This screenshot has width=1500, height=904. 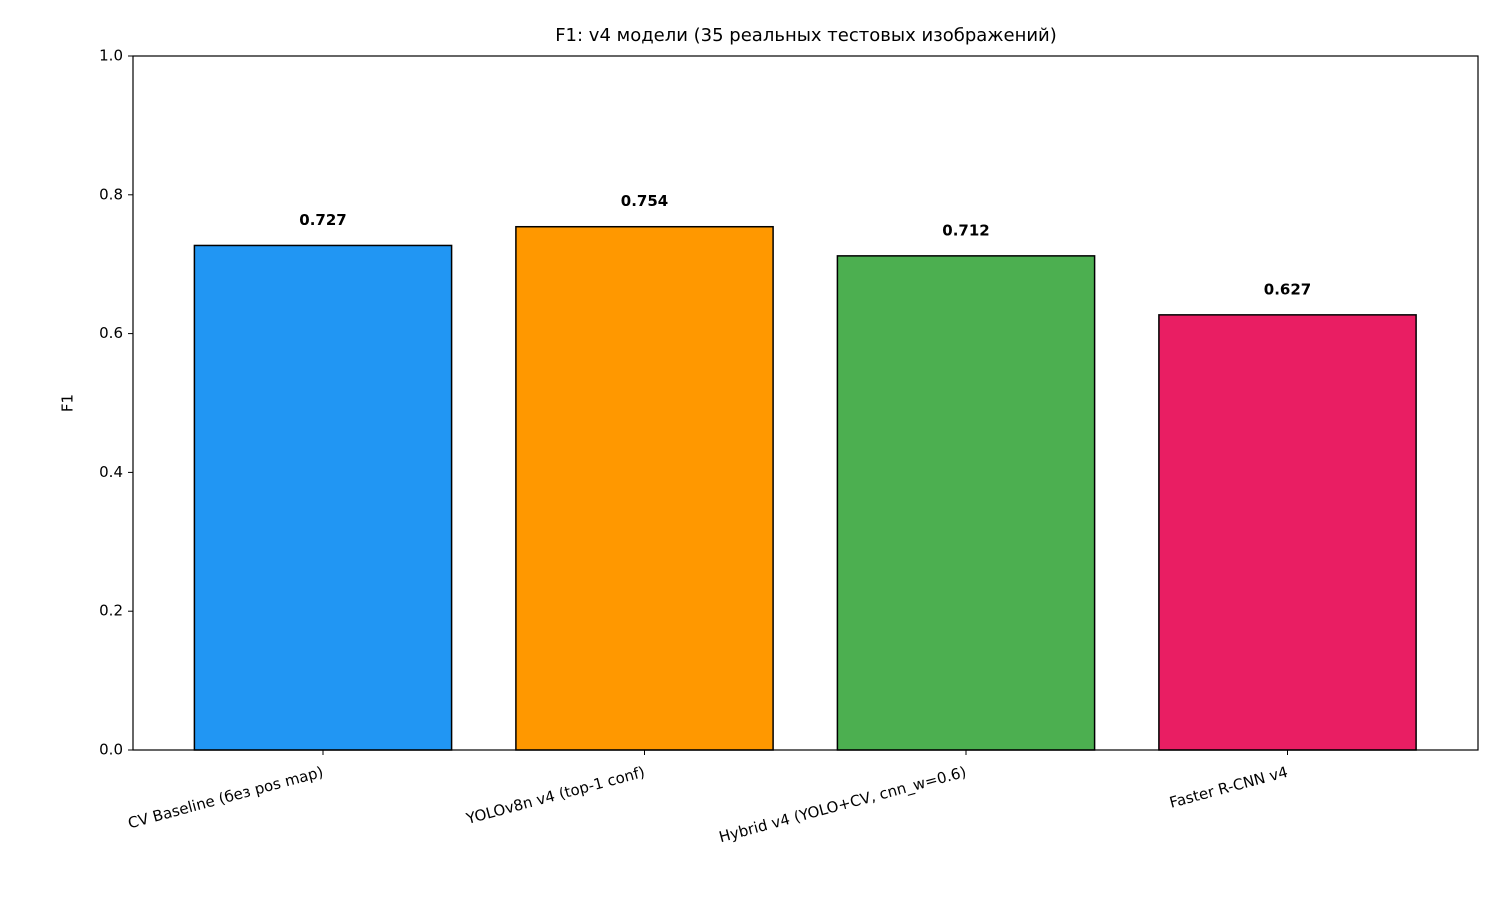 I want to click on y-tick-label: 0.8, so click(x=111, y=194).